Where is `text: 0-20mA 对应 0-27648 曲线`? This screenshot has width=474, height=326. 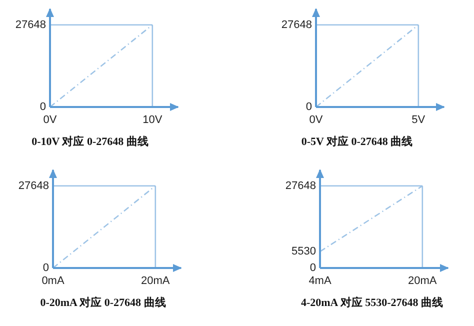 text: 0-20mA 对应 0-27648 曲线 is located at coordinates (103, 302).